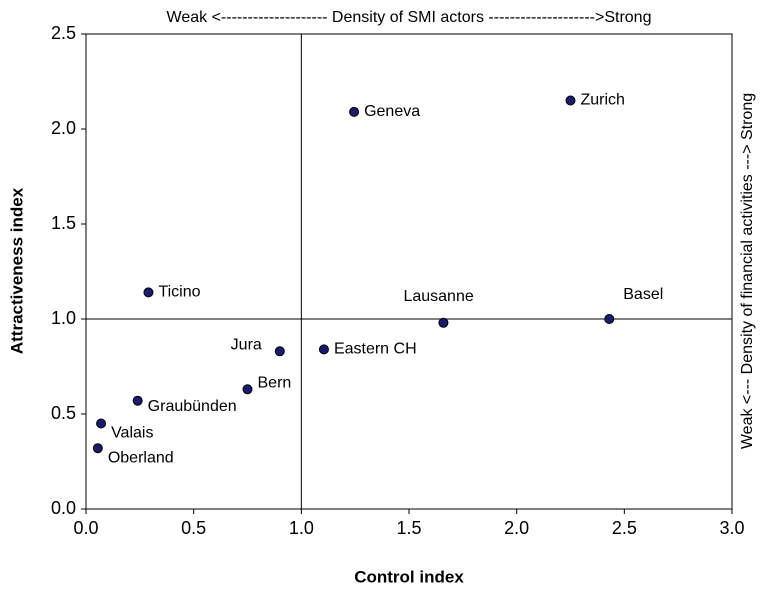 Image resolution: width=760 pixels, height=592 pixels. Describe the element at coordinates (409, 576) in the screenshot. I see `x-axis-title: Control index` at that location.